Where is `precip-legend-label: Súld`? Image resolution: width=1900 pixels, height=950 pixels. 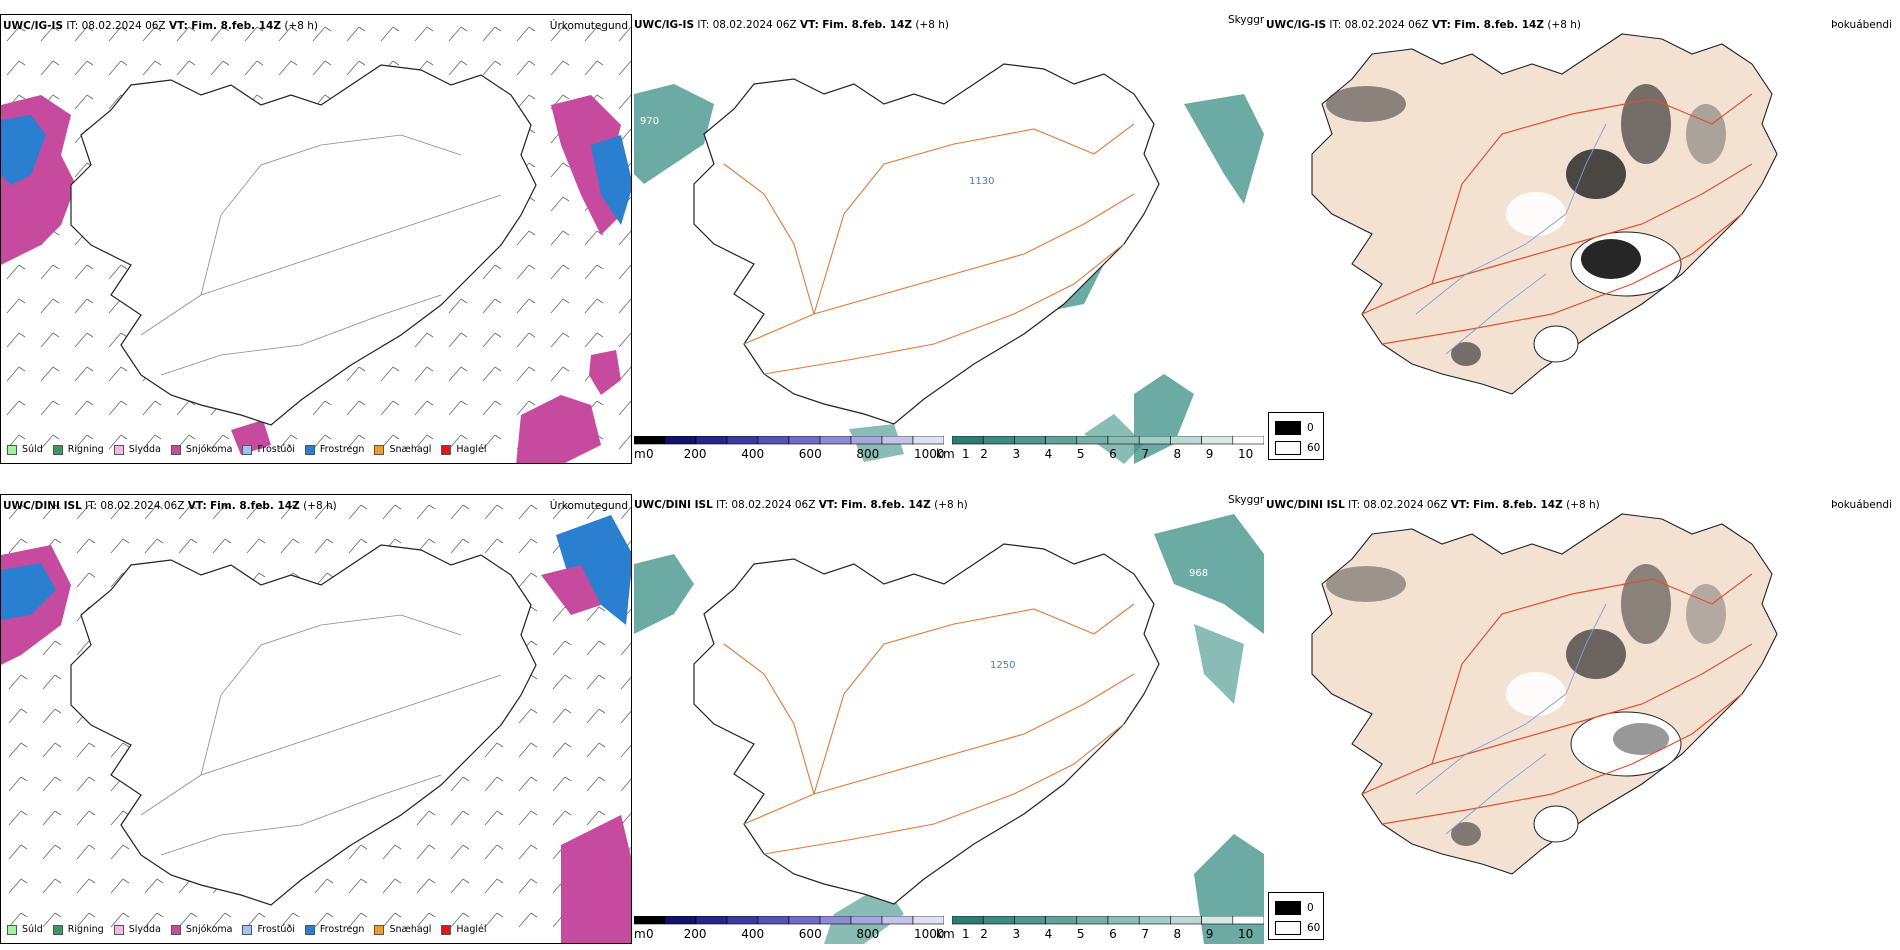
precip-legend-label: Súld is located at coordinates (32, 449).